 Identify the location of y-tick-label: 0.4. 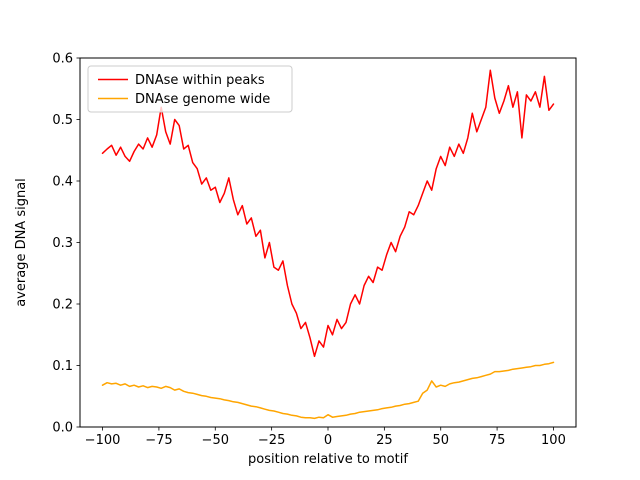
(62, 182).